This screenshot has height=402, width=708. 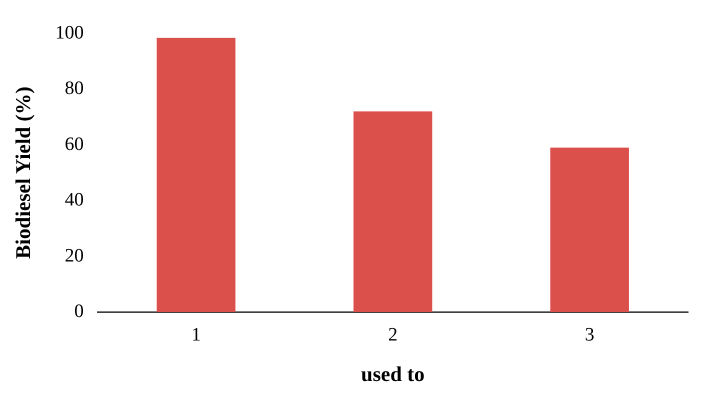 What do you see at coordinates (23, 172) in the screenshot?
I see `y-axis-title: Biodiesel Yield (%)` at bounding box center [23, 172].